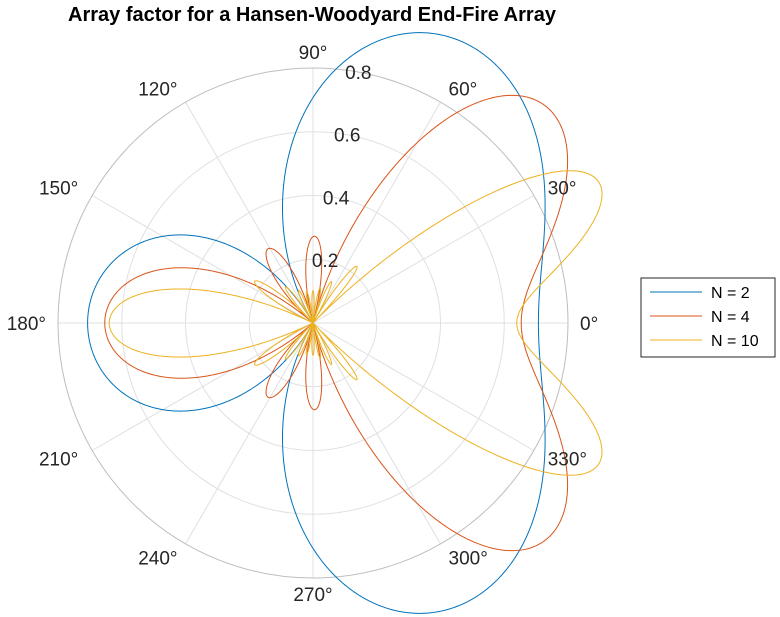  Describe the element at coordinates (562, 189) in the screenshot. I see `angle-tick-label: 30°` at that location.